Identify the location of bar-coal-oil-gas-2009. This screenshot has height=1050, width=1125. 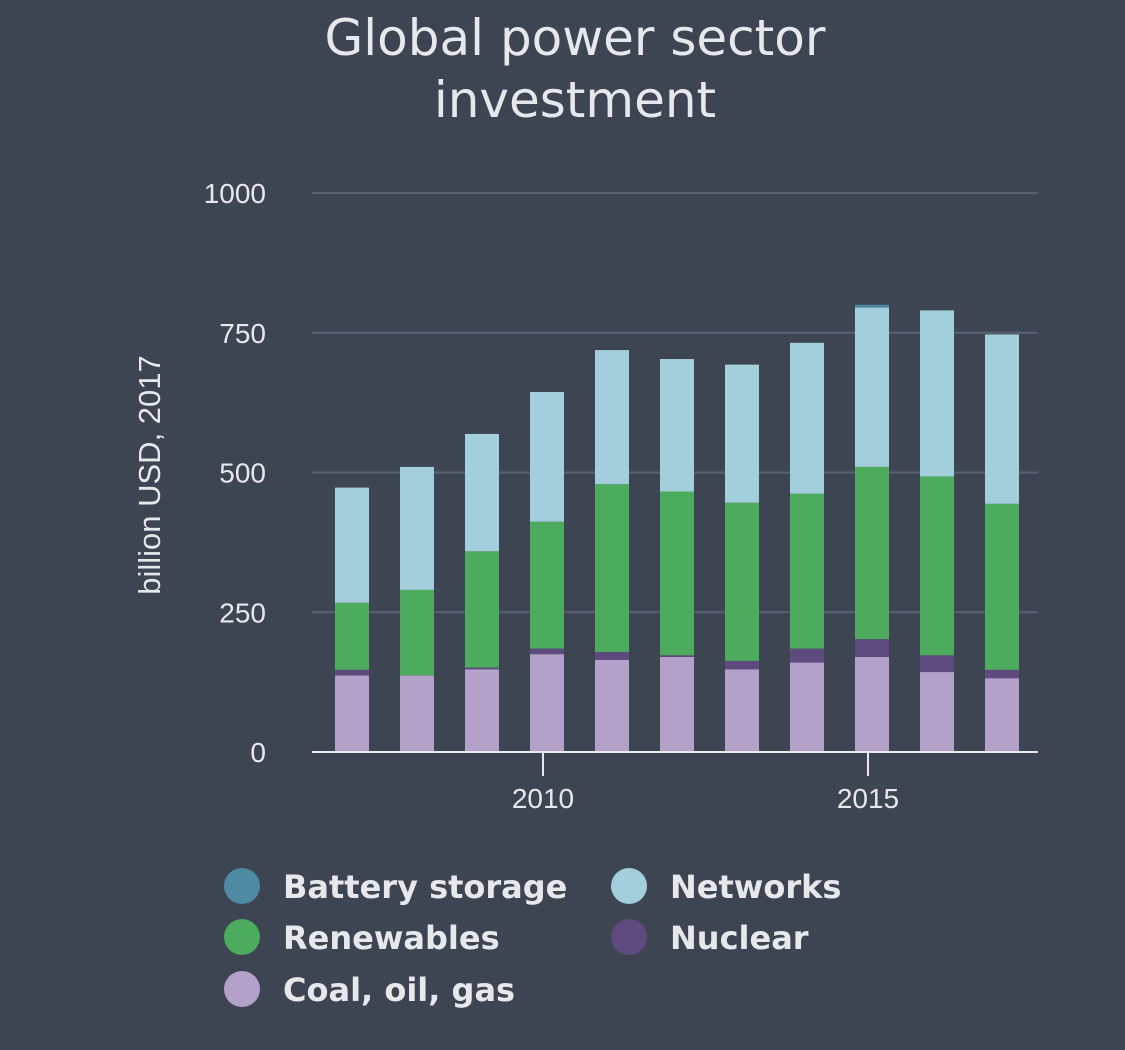
(482, 710).